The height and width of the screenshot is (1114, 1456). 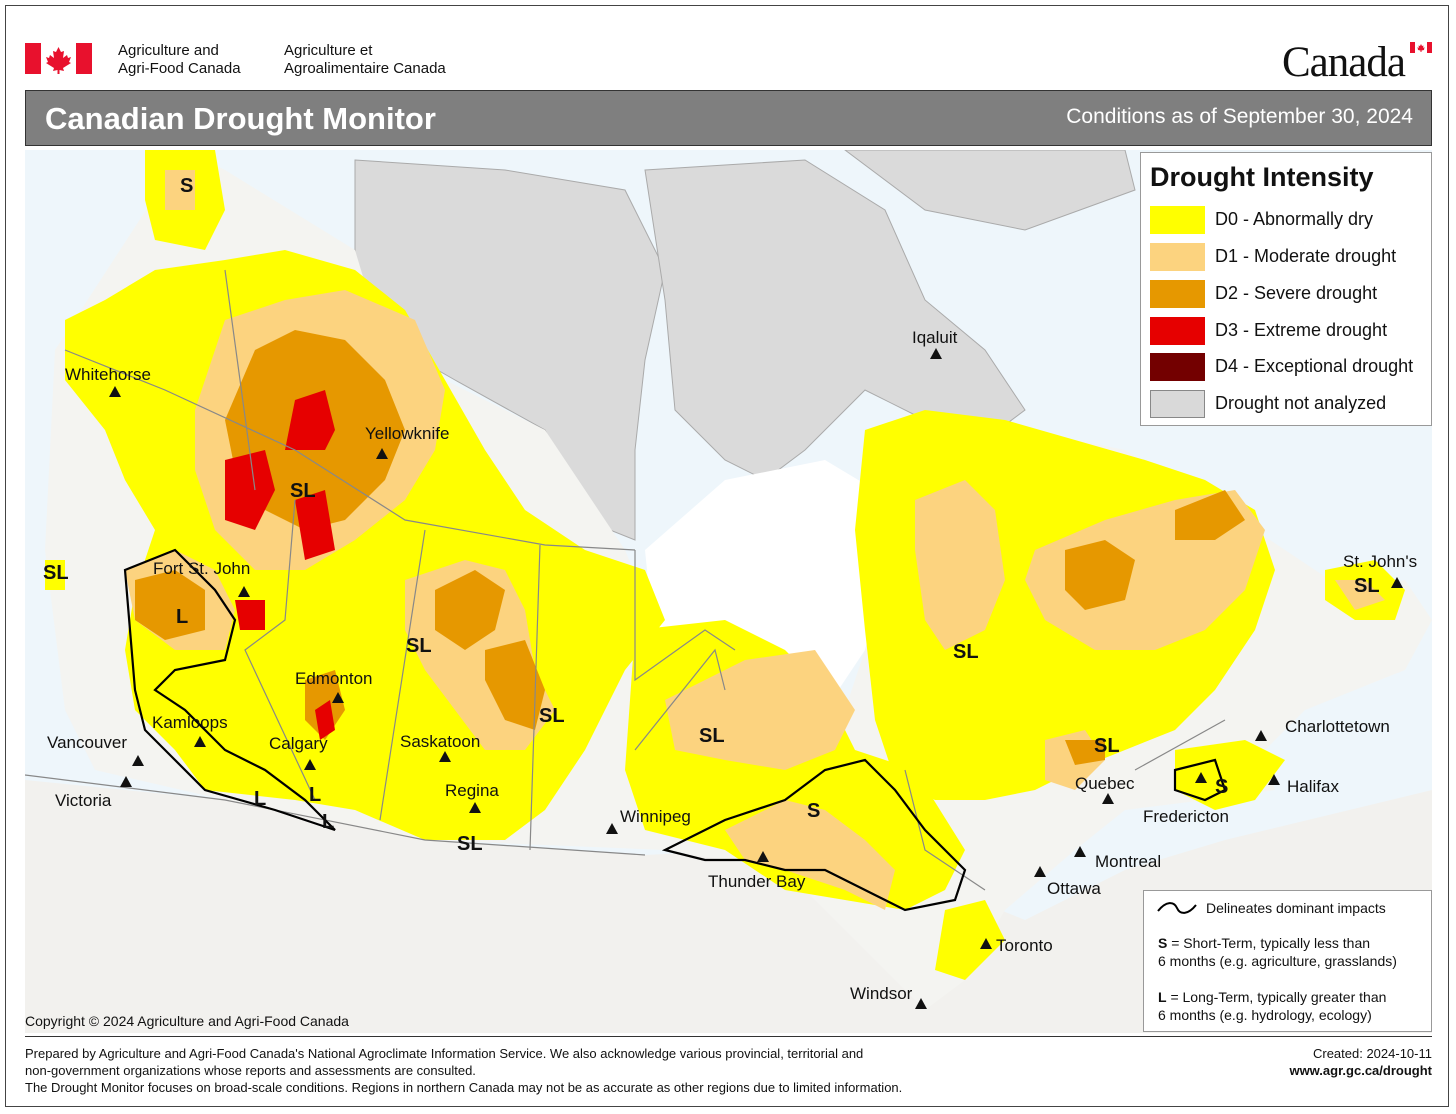 What do you see at coordinates (1163, 943) in the screenshot?
I see `short-term-key: S` at bounding box center [1163, 943].